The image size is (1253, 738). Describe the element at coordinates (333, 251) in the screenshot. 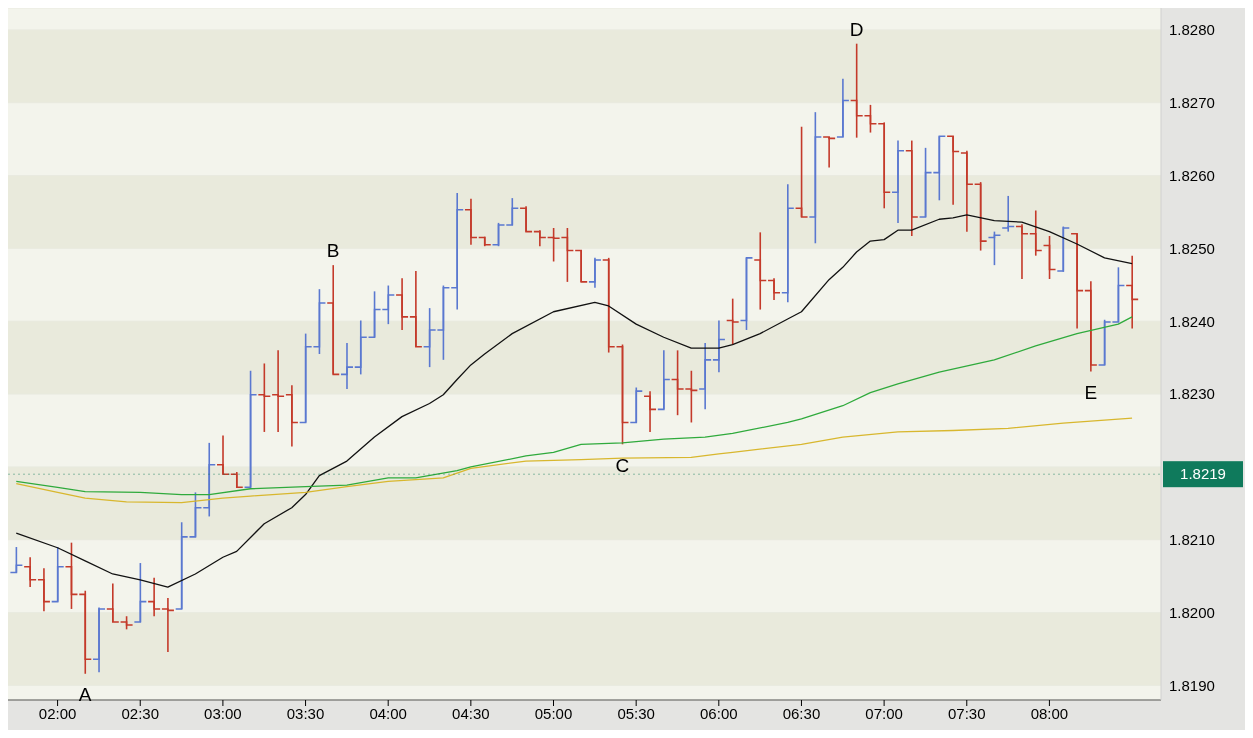

I see `annotation: B` at that location.